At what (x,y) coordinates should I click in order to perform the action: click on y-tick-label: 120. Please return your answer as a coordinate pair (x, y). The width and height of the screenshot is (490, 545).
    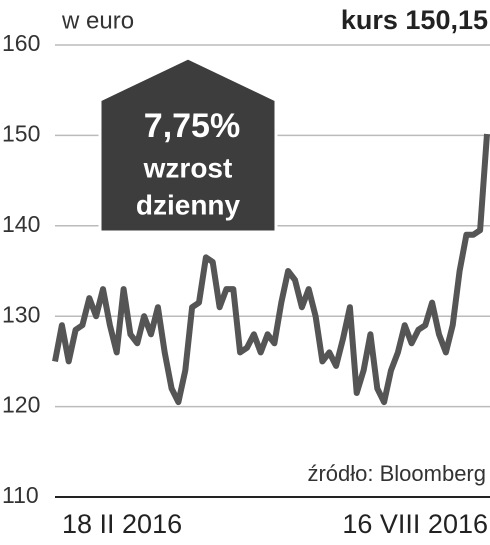
    Looking at the image, I should click on (21, 405).